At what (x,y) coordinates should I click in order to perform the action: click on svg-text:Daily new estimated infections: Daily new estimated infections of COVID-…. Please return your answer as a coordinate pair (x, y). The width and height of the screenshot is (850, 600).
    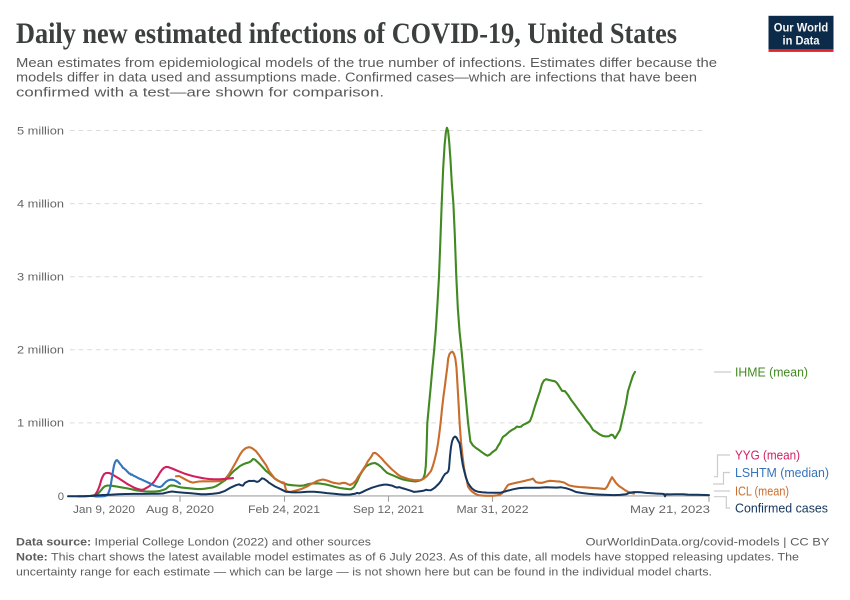
    Looking at the image, I should click on (346, 33).